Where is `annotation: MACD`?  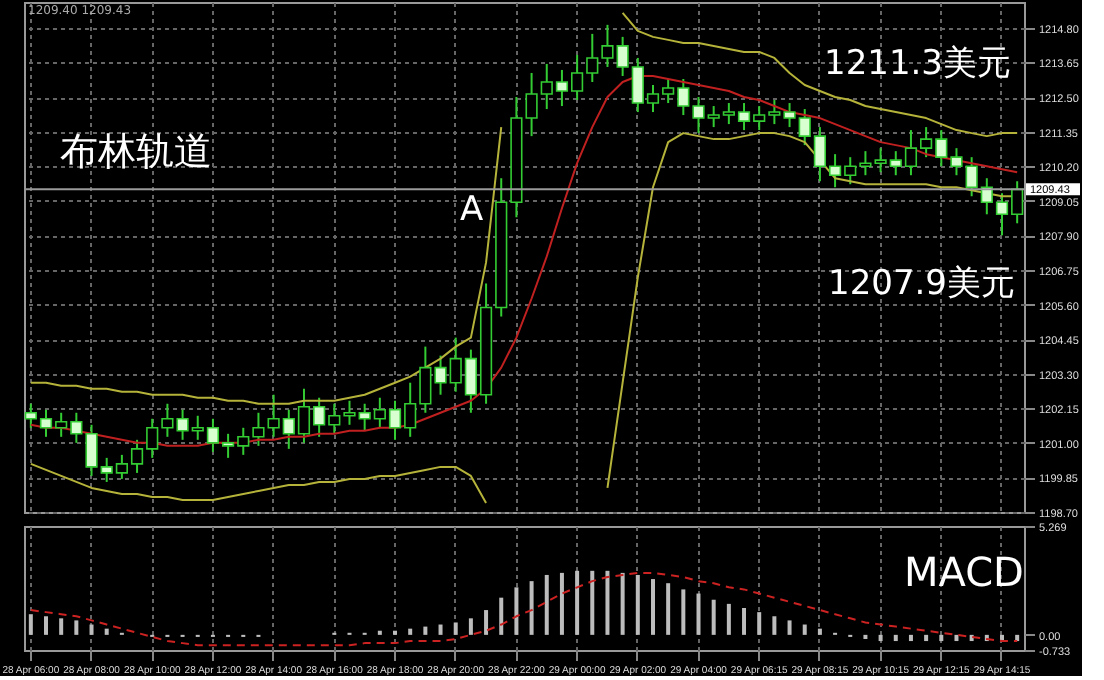 annotation: MACD is located at coordinates (964, 572).